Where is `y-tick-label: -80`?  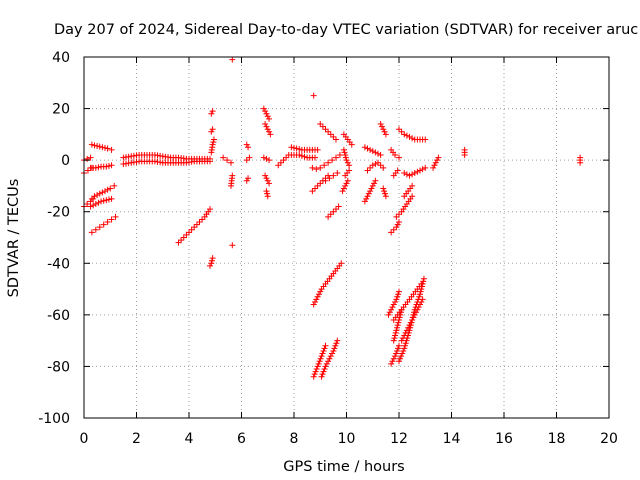
y-tick-label: -80 is located at coordinates (58, 367).